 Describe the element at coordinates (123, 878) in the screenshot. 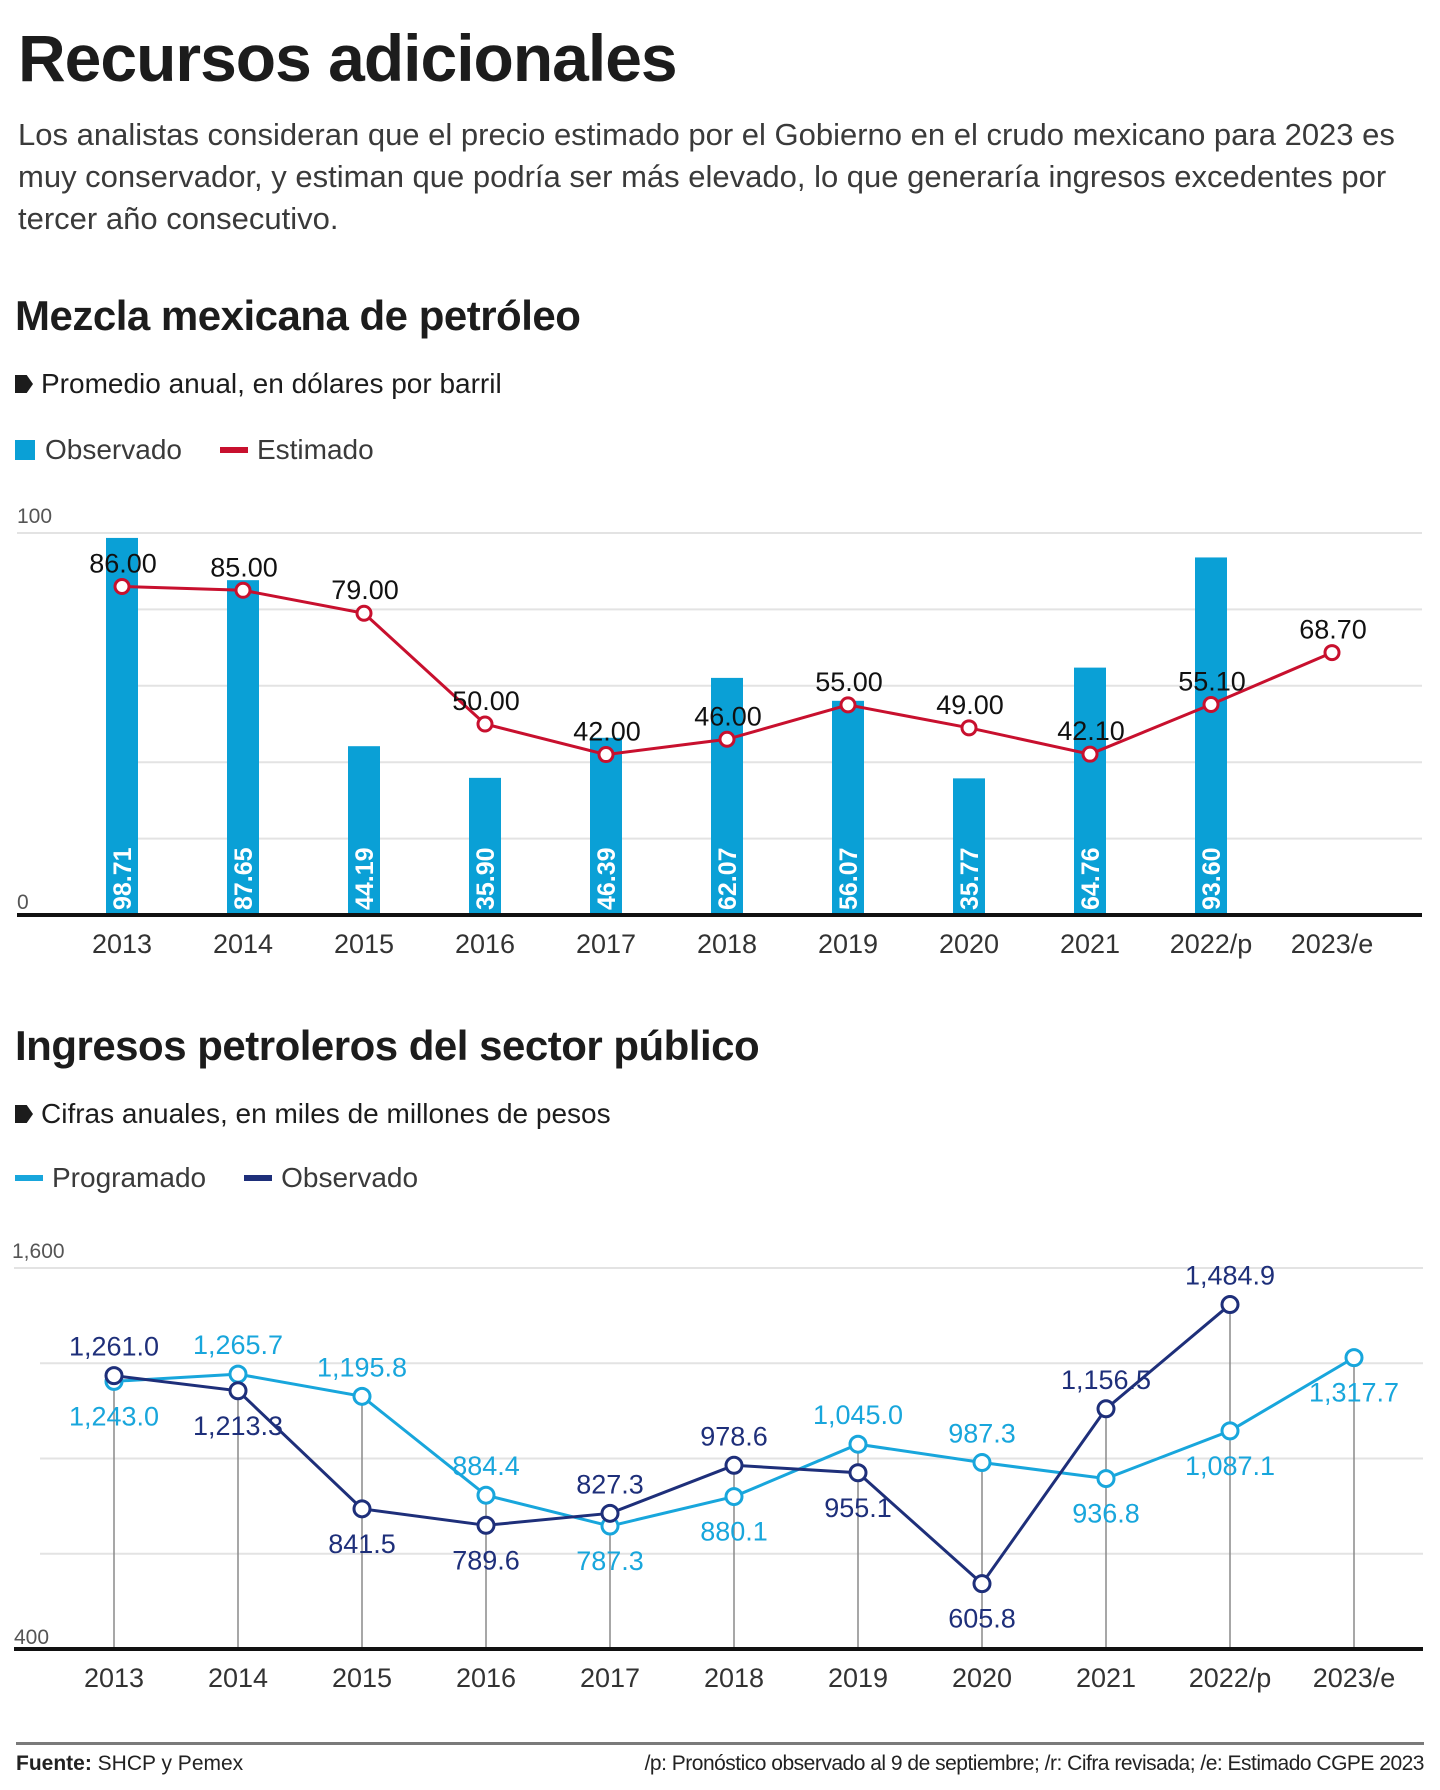

I see `bar-value-label: 98.71` at that location.